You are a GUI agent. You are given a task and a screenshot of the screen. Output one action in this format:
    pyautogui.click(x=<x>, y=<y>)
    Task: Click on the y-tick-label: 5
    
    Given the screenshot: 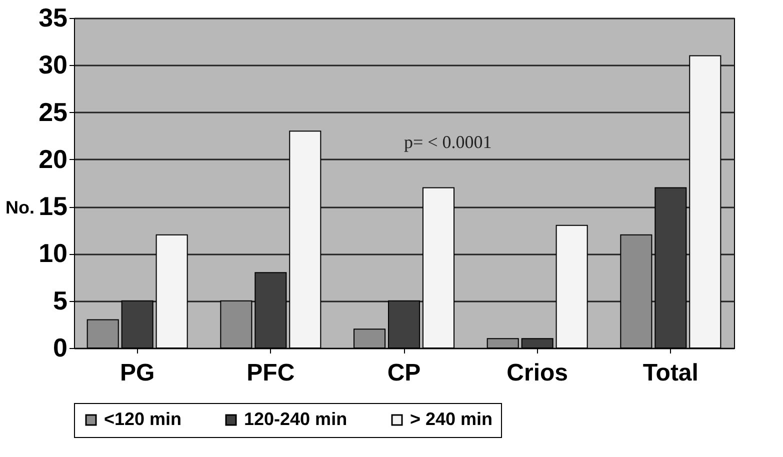 What is the action you would take?
    pyautogui.click(x=60, y=300)
    